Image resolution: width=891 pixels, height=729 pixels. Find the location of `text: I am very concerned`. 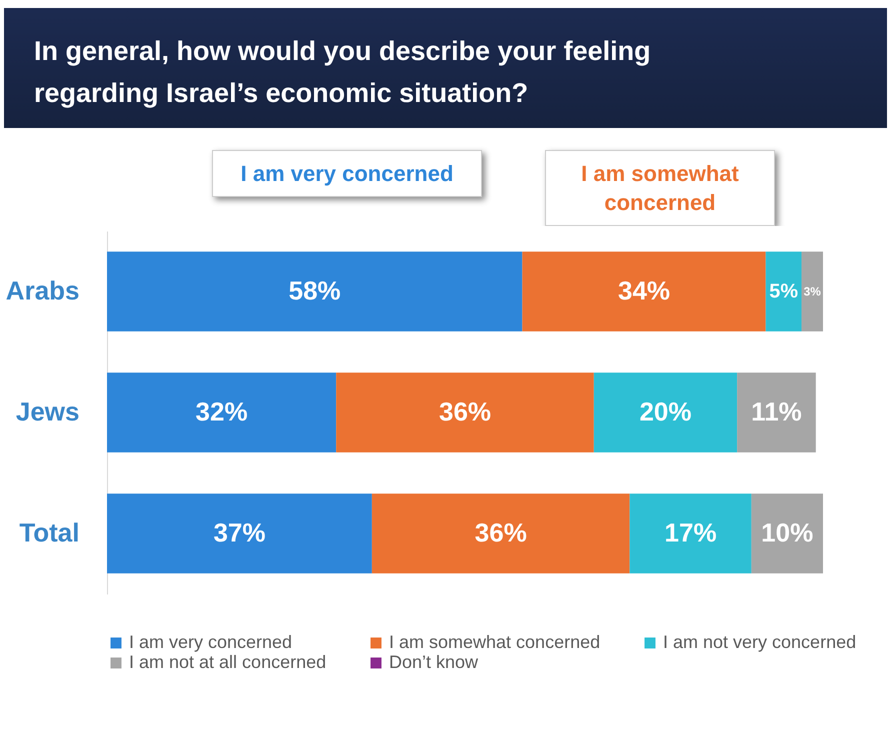

text: I am very concerned is located at coordinates (347, 173).